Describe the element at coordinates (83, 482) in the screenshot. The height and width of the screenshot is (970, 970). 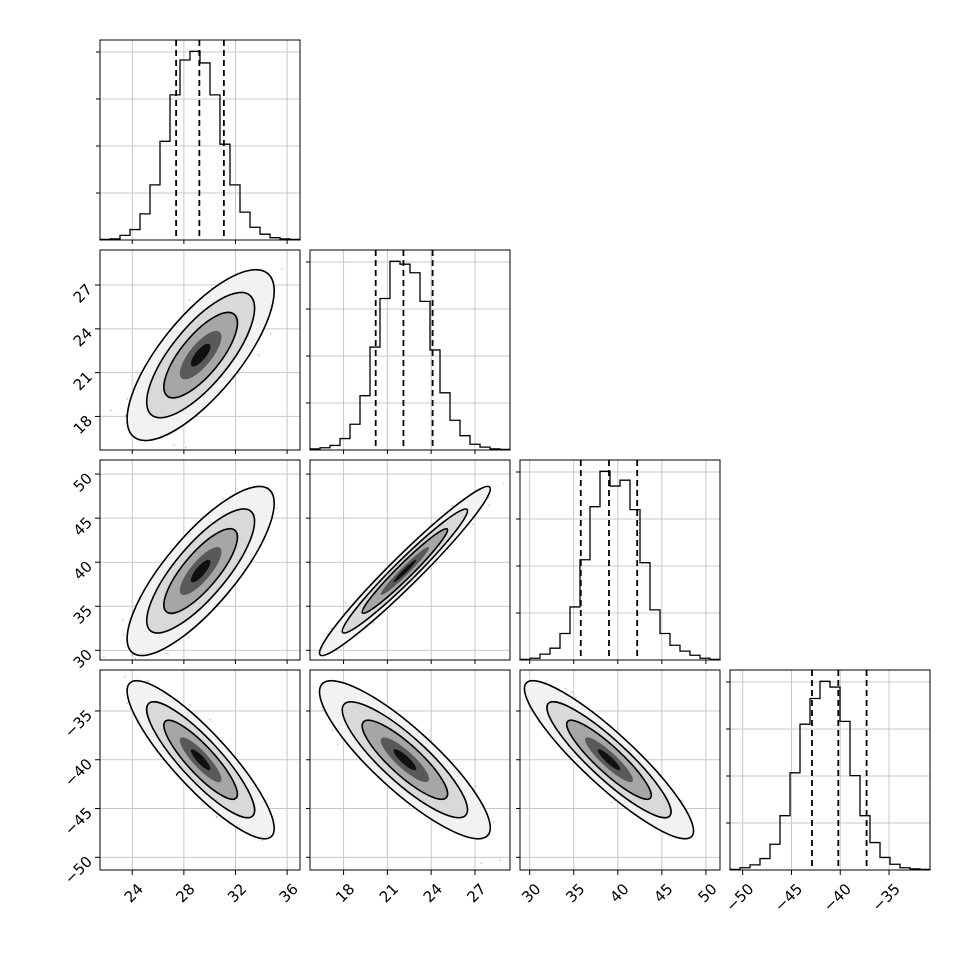
I see `ytick-label-2-4: 50` at that location.